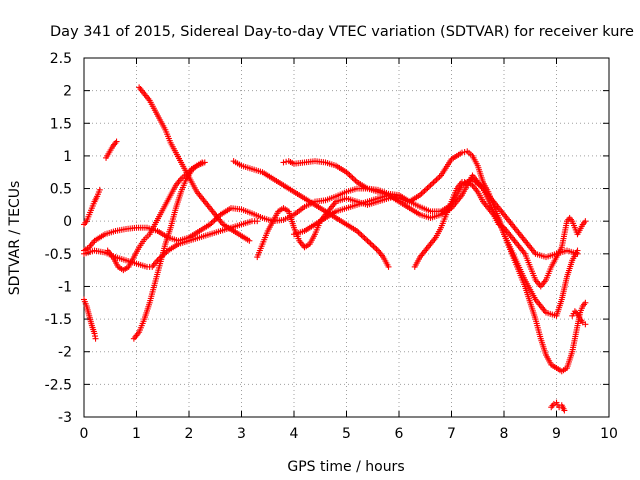 The image size is (640, 480). I want to click on y-tick-label: 2, so click(67, 92).